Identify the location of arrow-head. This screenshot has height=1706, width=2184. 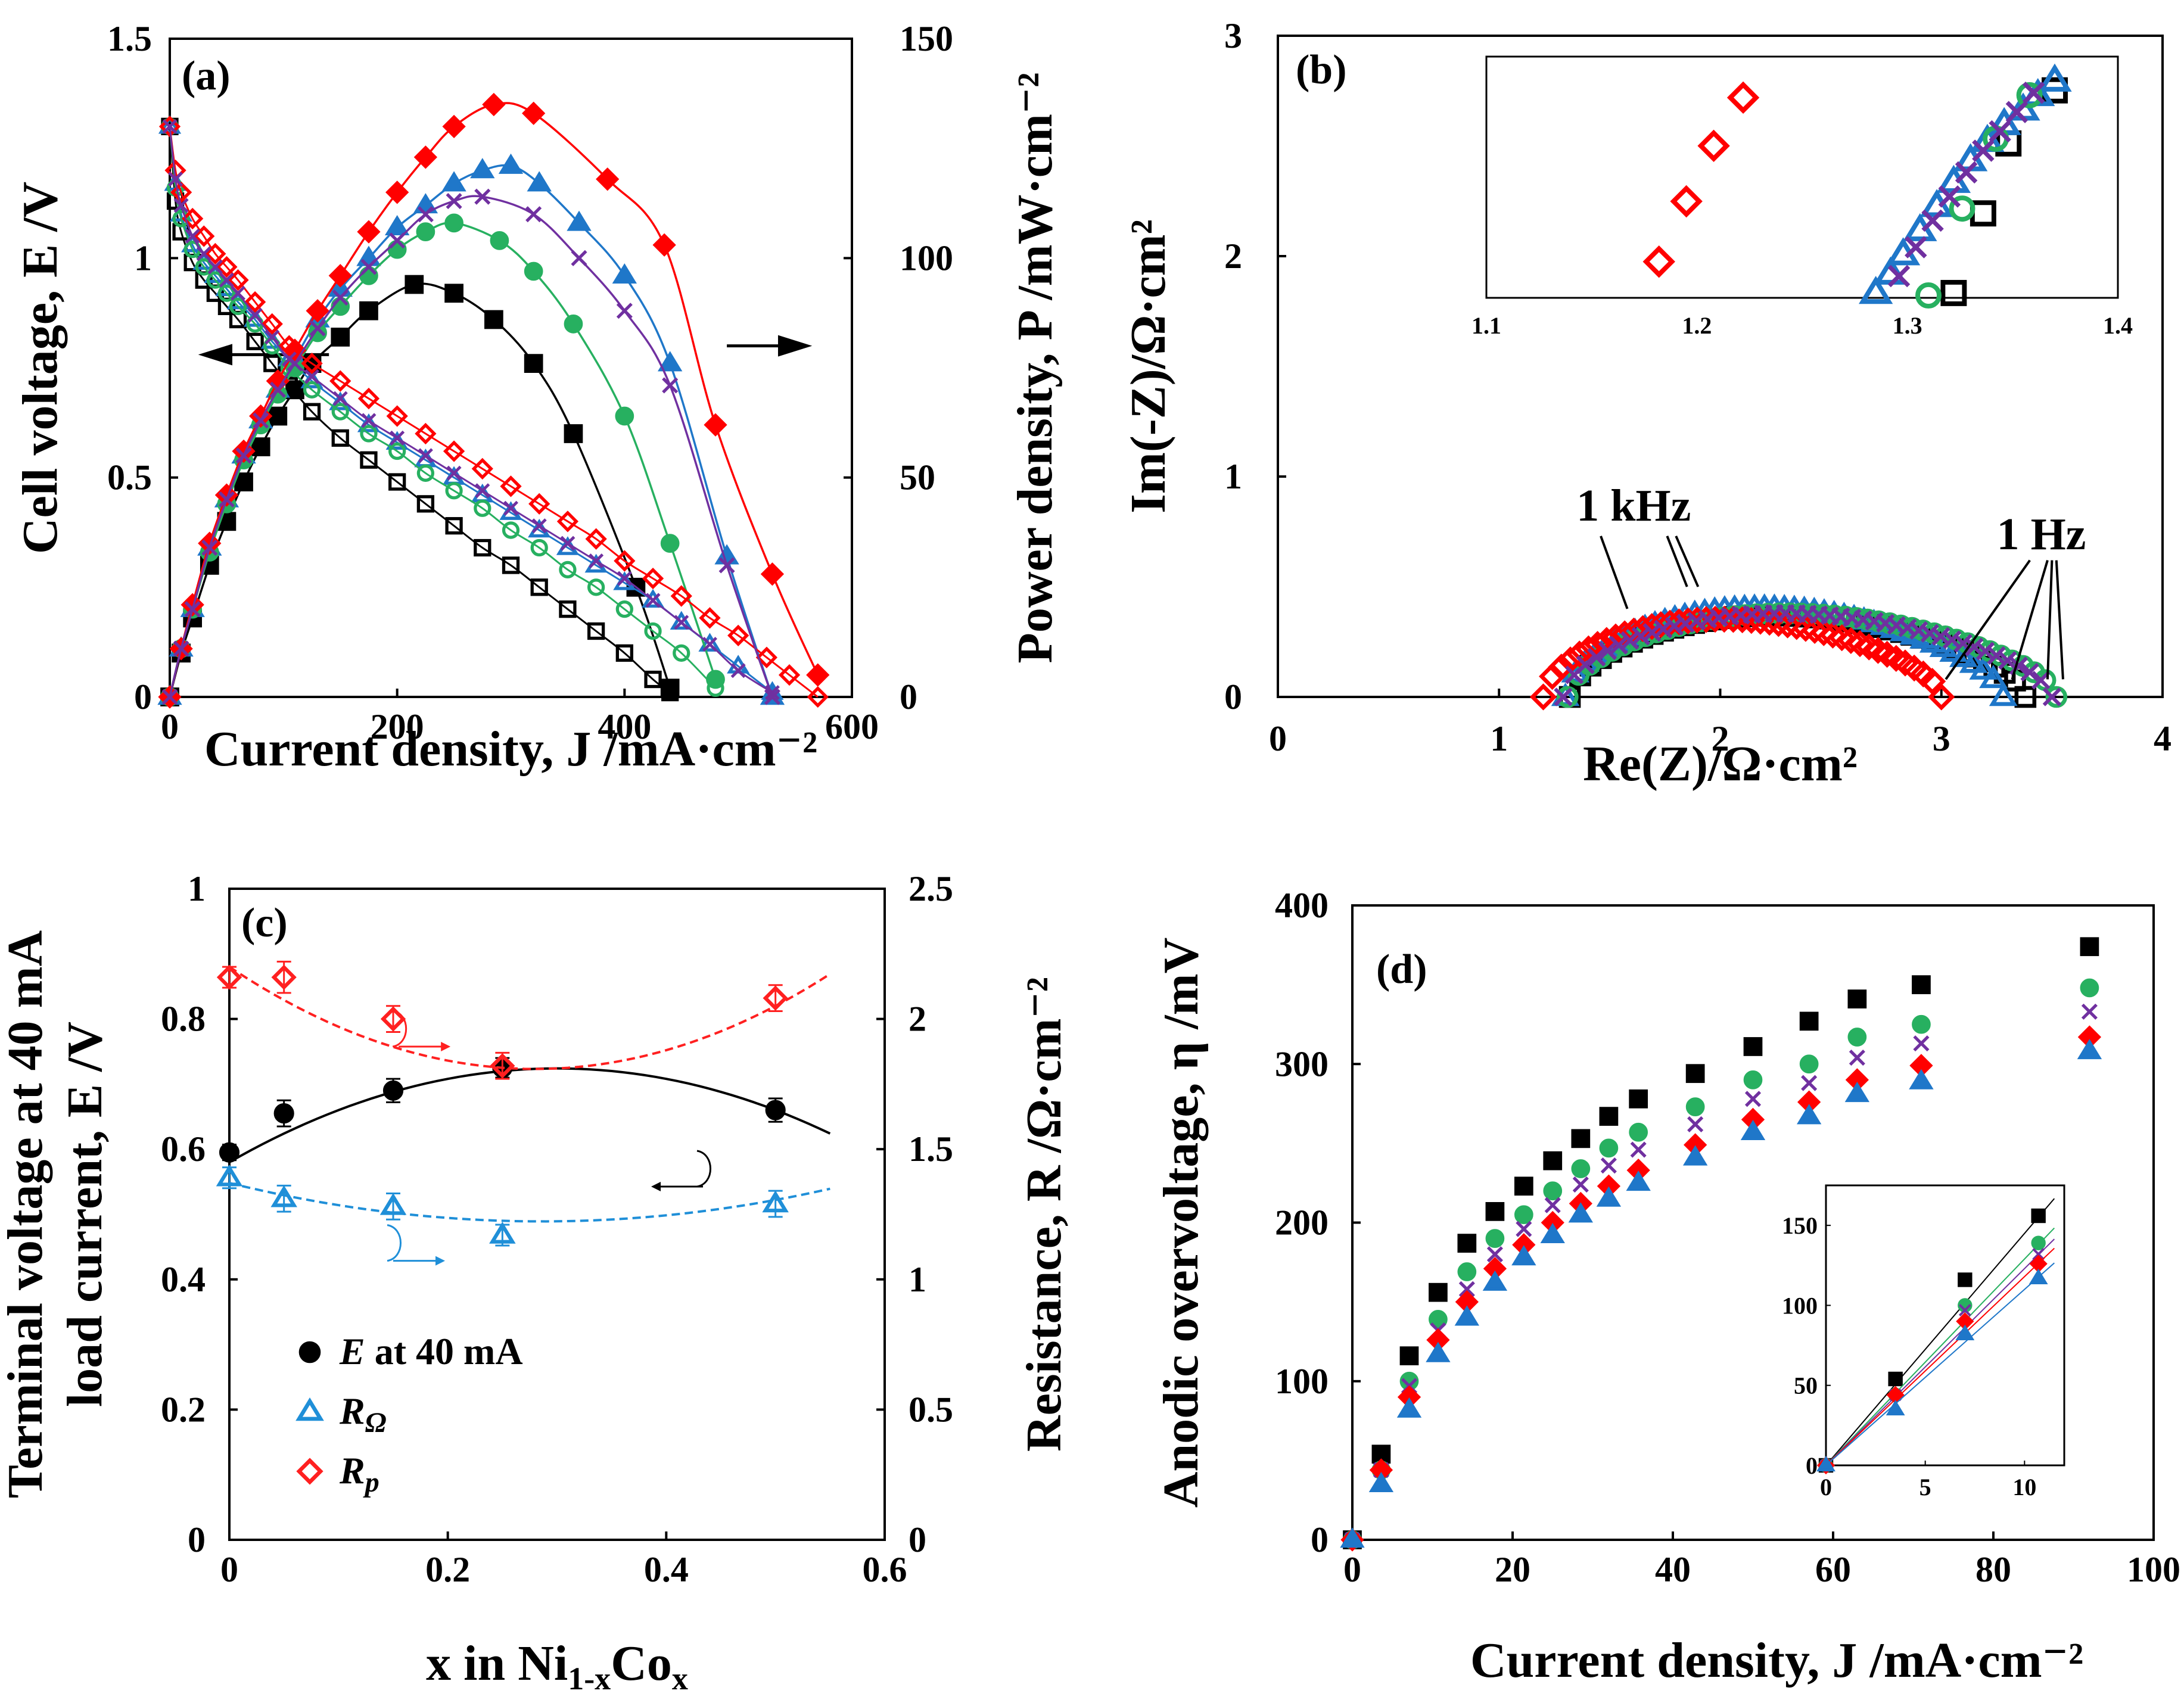
(446, 1046).